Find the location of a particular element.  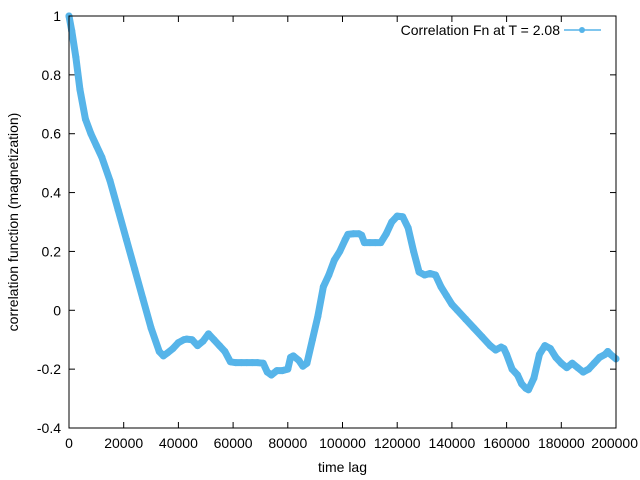

y-tick-label: 0.2 is located at coordinates (52, 251).